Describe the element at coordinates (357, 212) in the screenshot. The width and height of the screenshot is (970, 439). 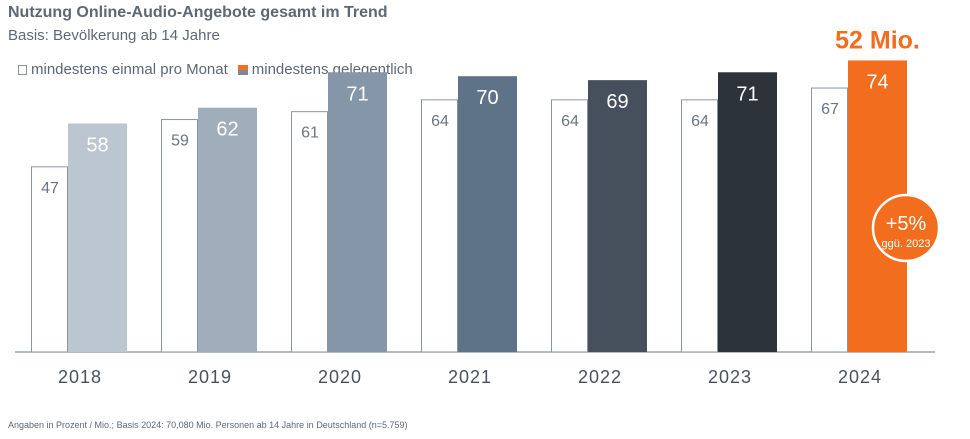
I see `bar-occasional-2020` at that location.